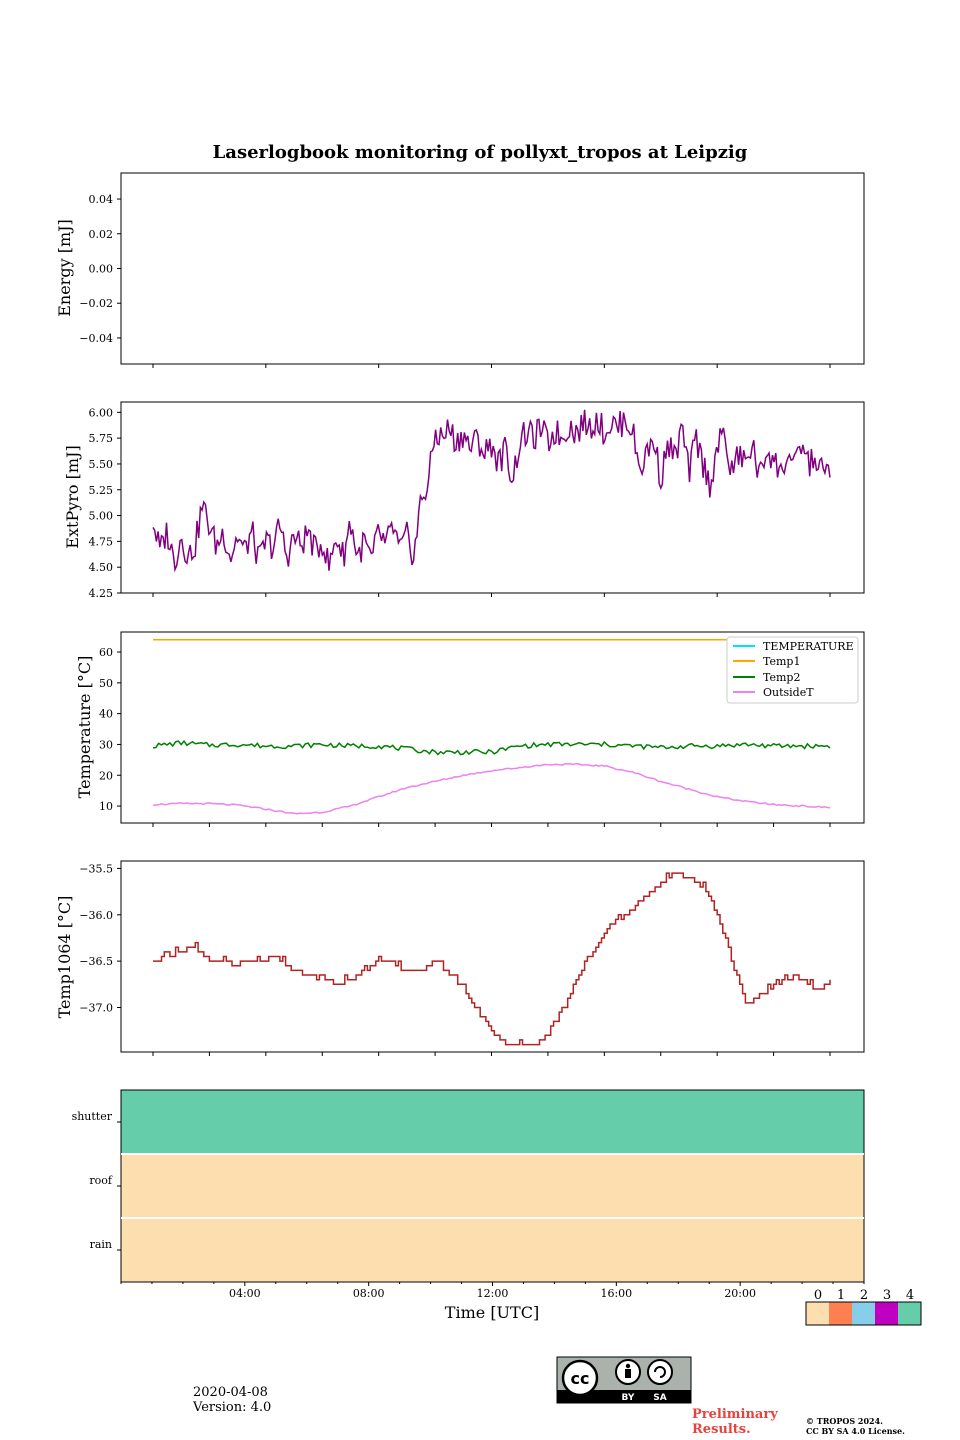 The height and width of the screenshot is (1440, 960). I want to click on energy-ytick-label: −0.04, so click(96, 338).